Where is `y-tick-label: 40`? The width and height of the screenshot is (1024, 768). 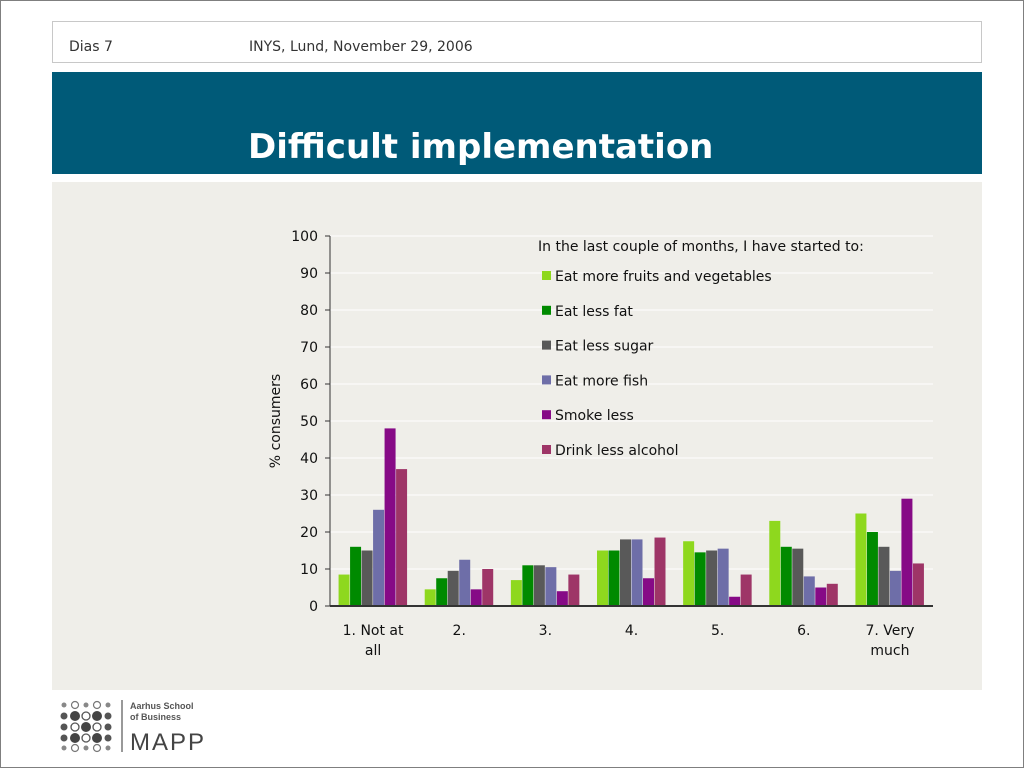 y-tick-label: 40 is located at coordinates (309, 459).